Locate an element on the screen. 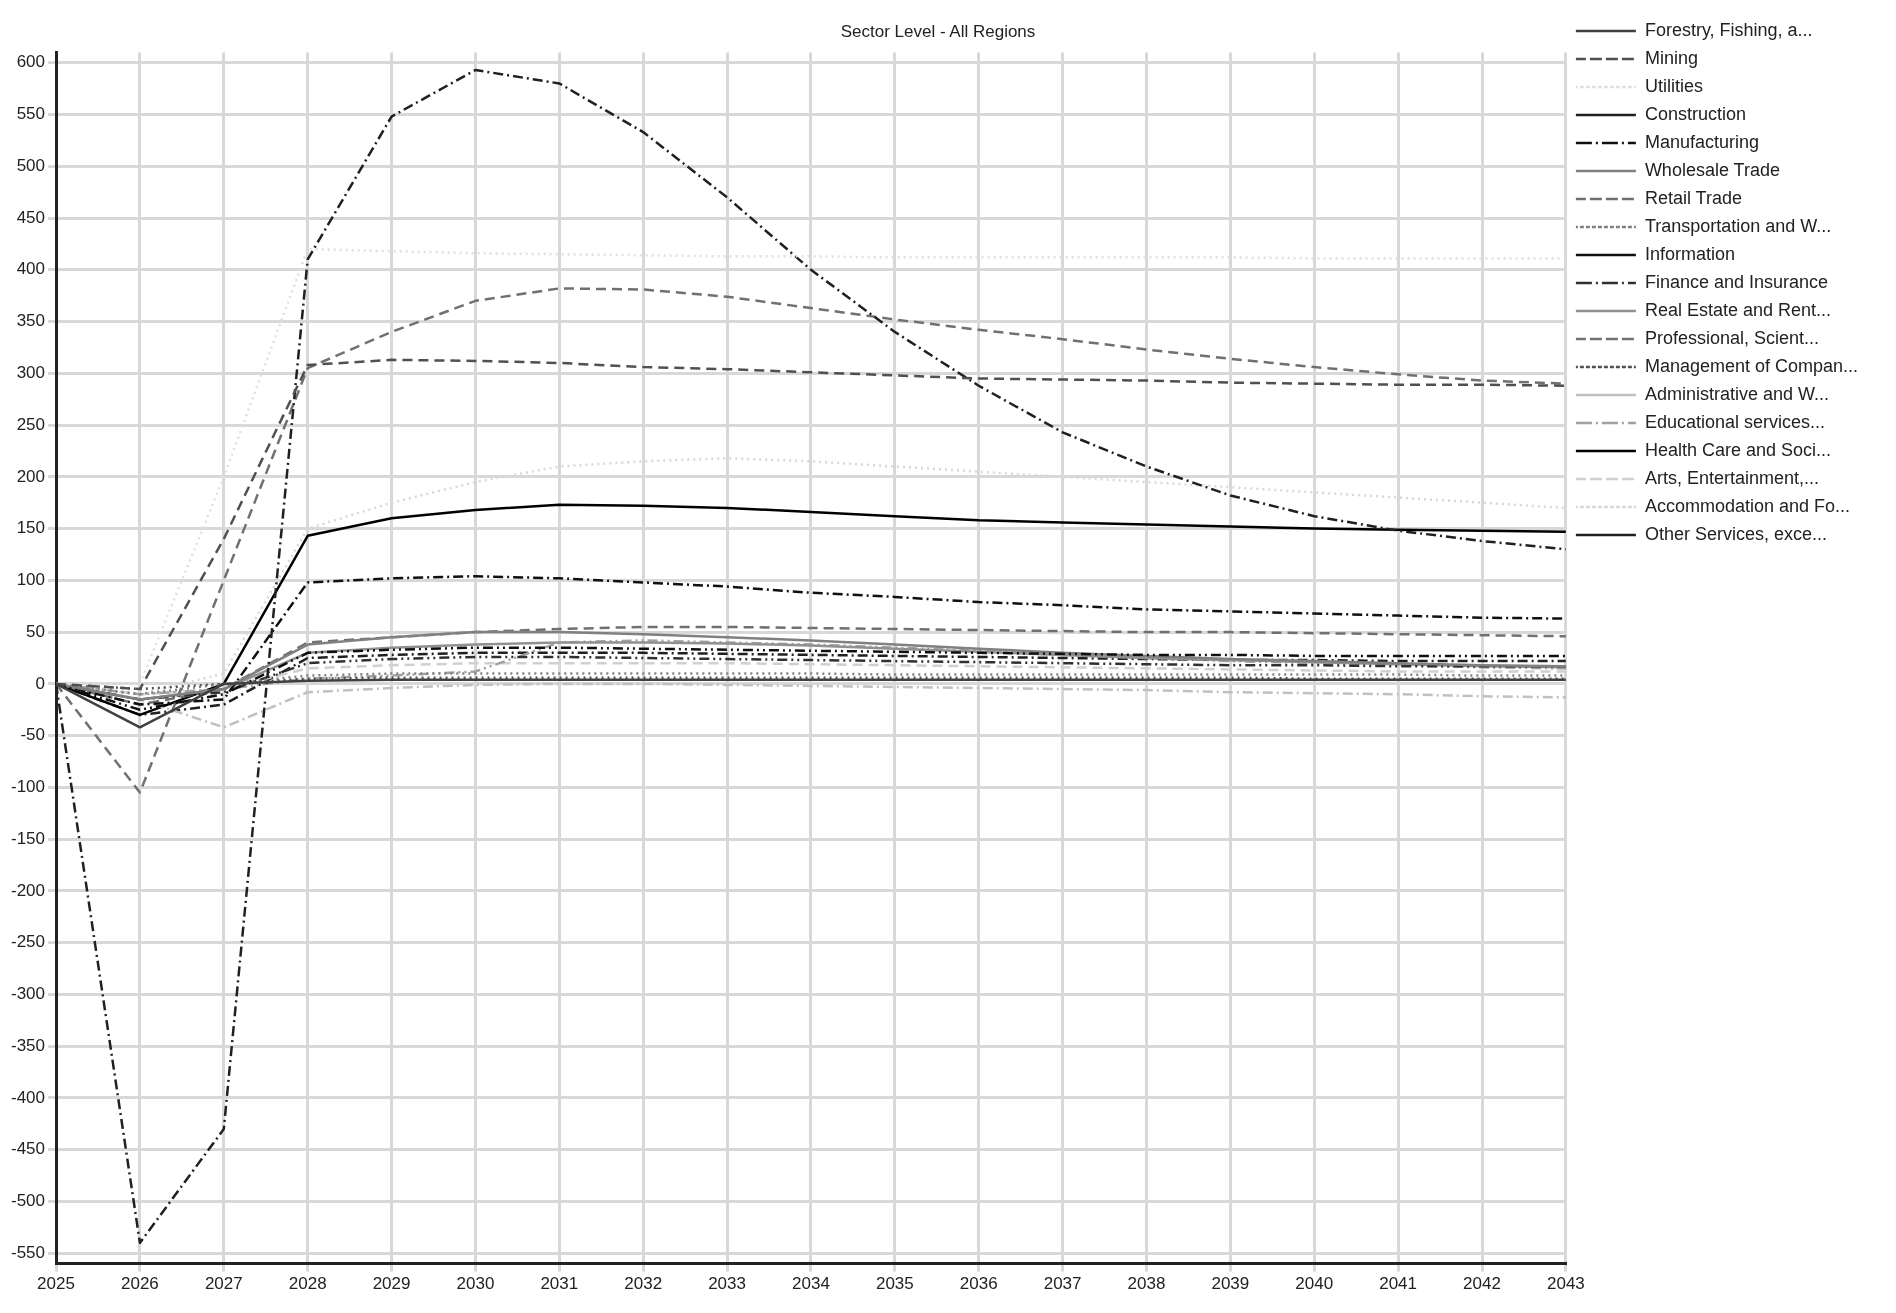 The width and height of the screenshot is (1896, 1313). y-tick-label: -400 is located at coordinates (28, 1097).